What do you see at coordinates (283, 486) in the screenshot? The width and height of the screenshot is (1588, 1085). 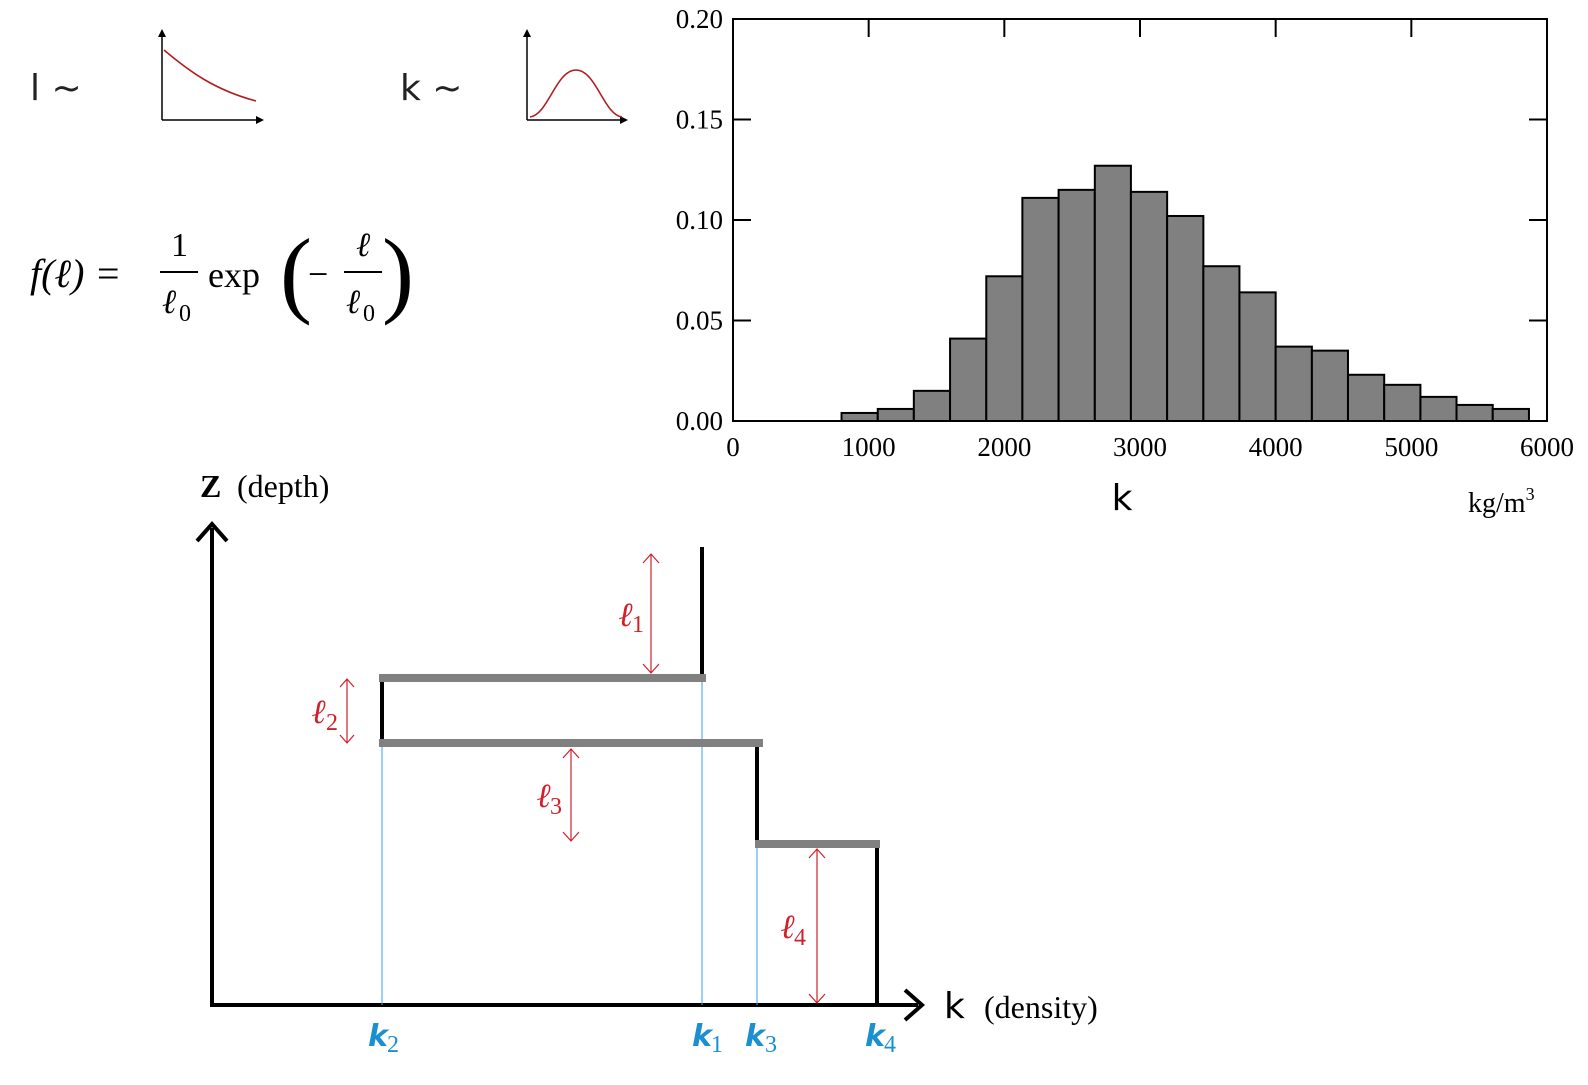 I see `depth-axis-caption: (depth)` at bounding box center [283, 486].